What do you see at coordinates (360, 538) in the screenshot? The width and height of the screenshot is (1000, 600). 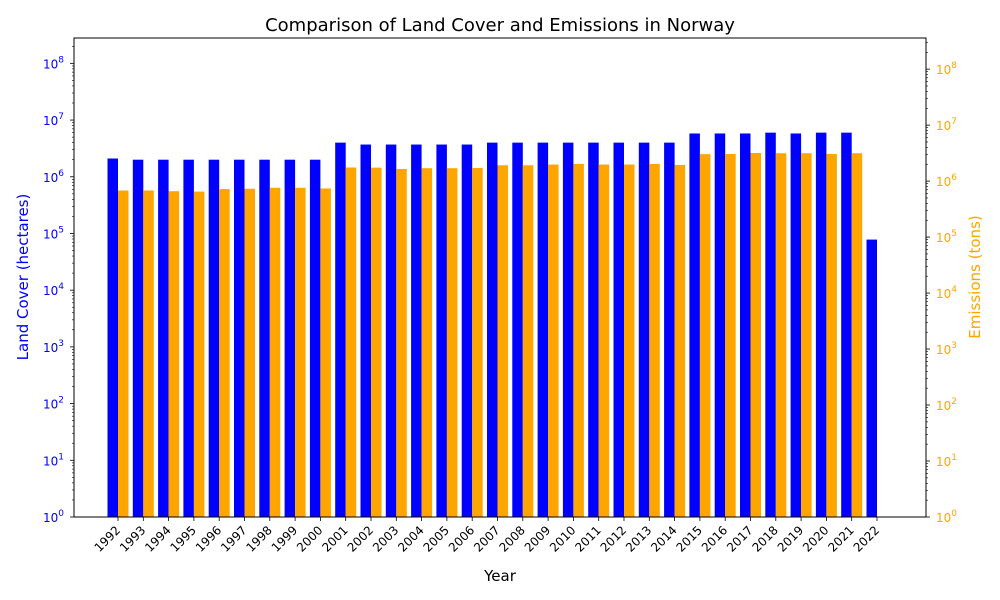 I see `x-tick-label: 2002` at bounding box center [360, 538].